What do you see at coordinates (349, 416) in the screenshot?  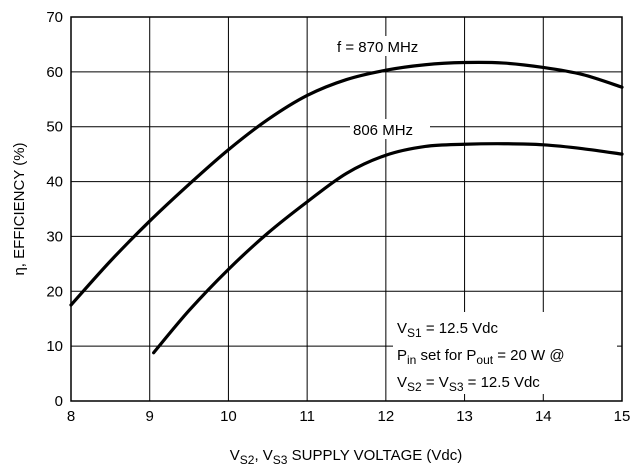 I see `x-tick-labels: 8 9 10 11 12 13 14 15` at bounding box center [349, 416].